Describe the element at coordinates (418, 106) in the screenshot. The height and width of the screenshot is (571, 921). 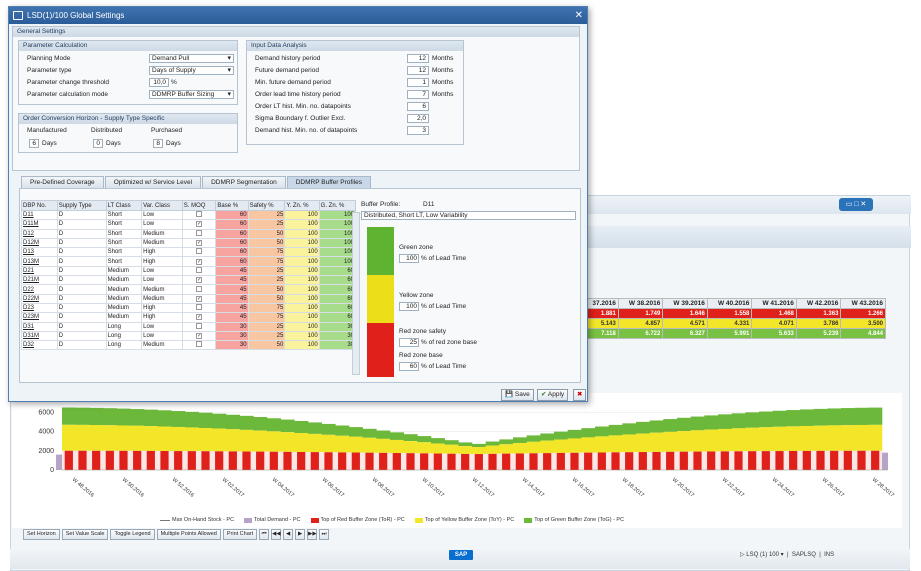
I see `input-data-field: 6` at that location.